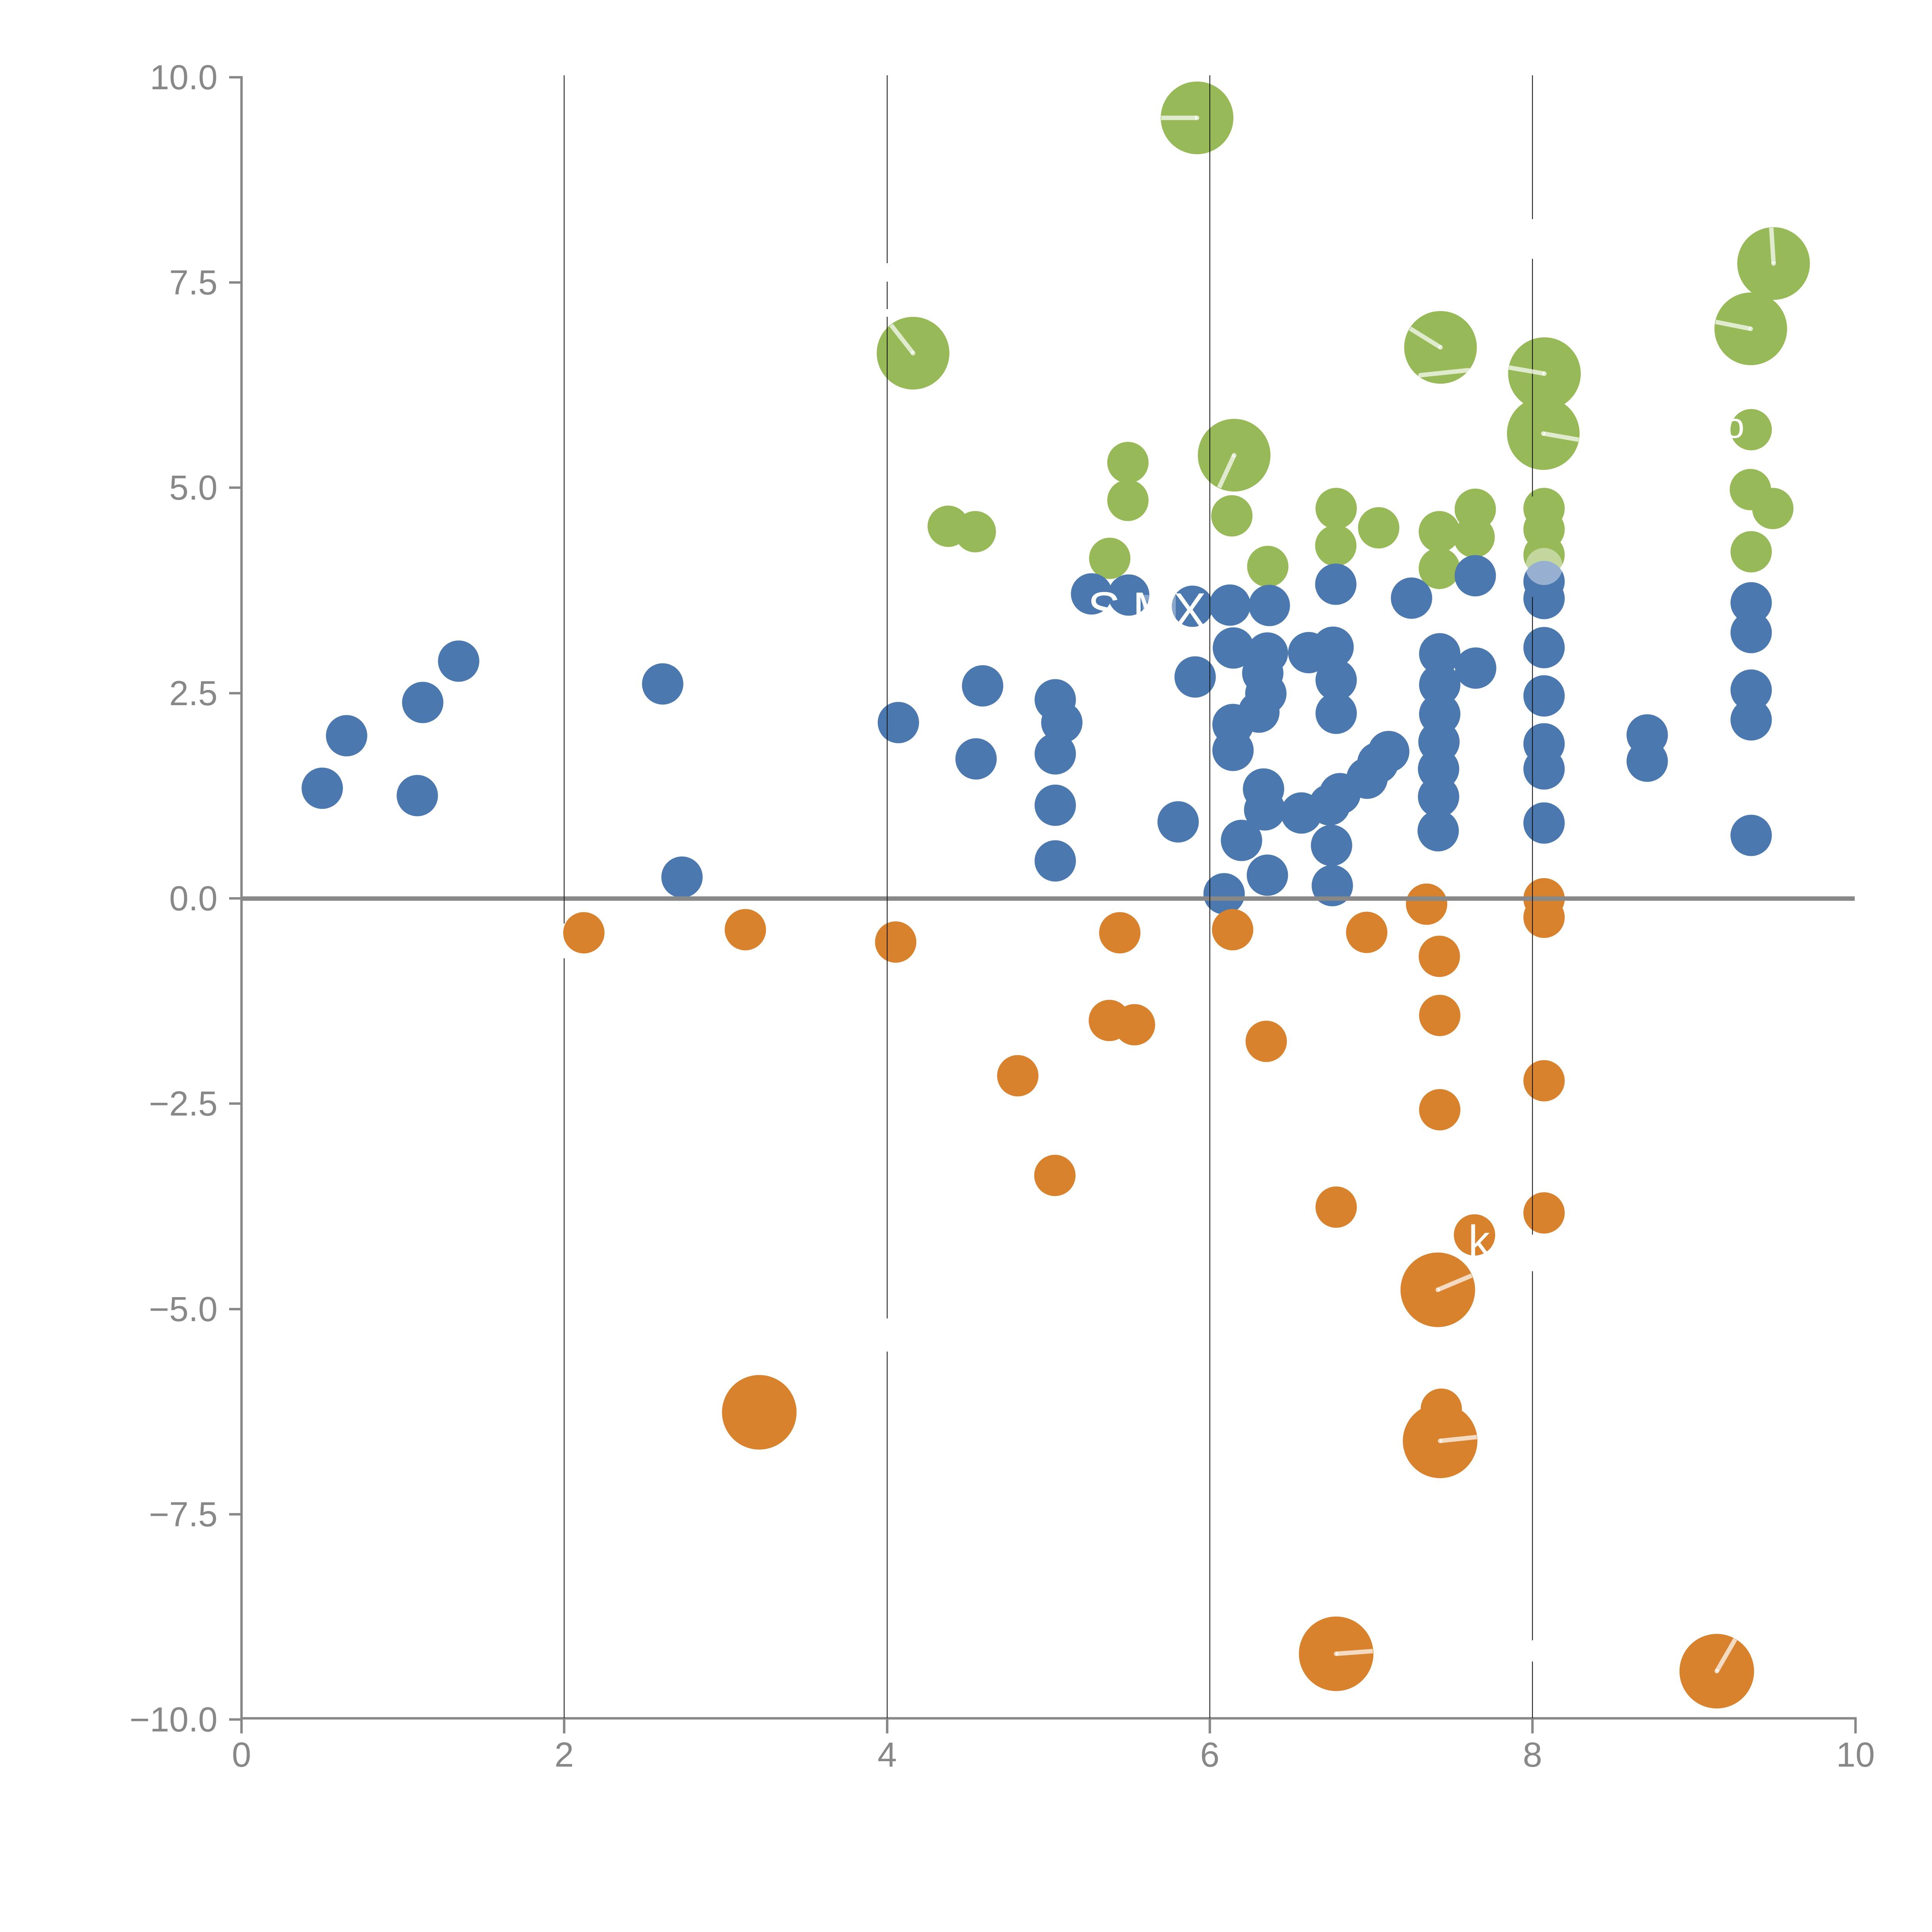 Image resolution: width=1932 pixels, height=1932 pixels. What do you see at coordinates (193, 488) in the screenshot?
I see `svg-text: 5.0` at bounding box center [193, 488].